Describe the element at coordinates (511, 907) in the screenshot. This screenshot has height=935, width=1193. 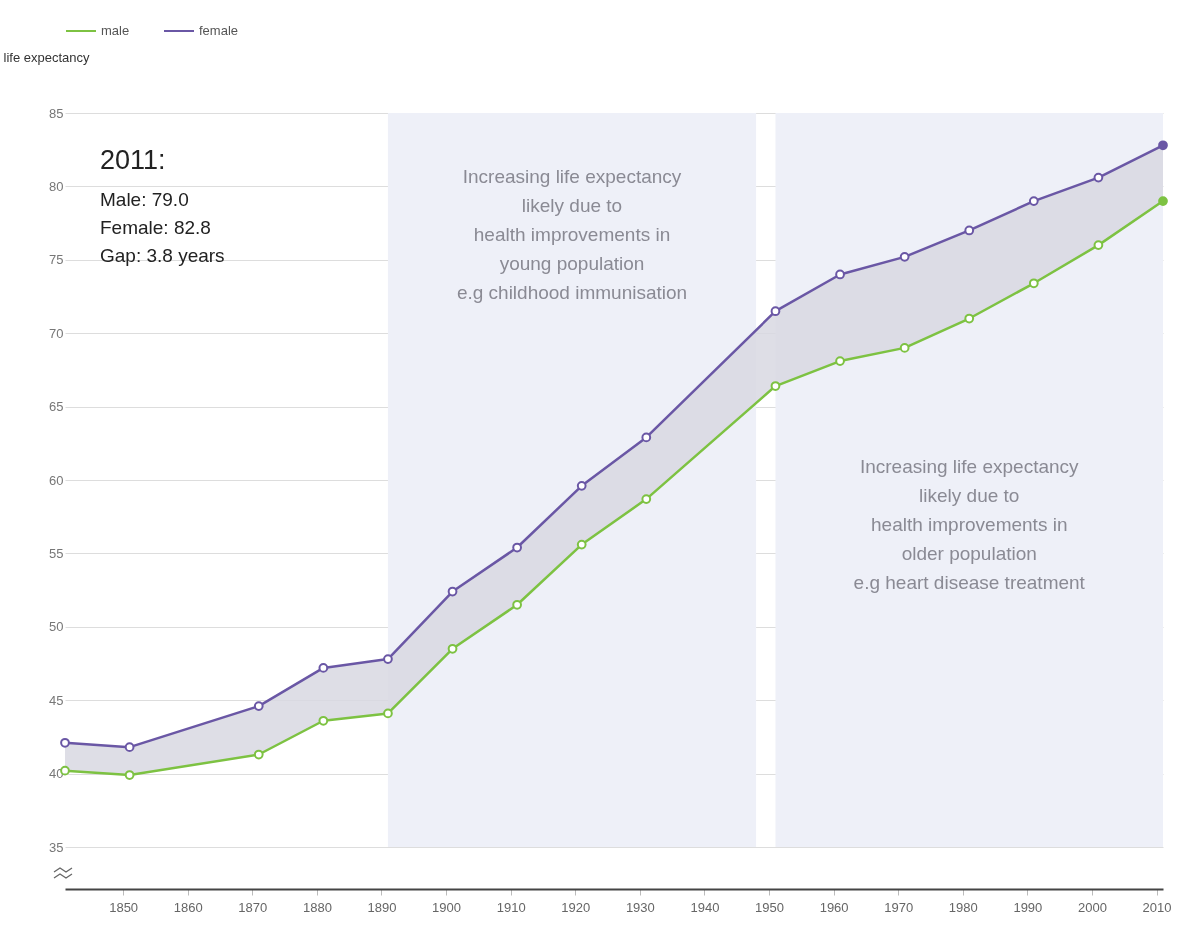
I see `x-tick-label: 1910` at that location.